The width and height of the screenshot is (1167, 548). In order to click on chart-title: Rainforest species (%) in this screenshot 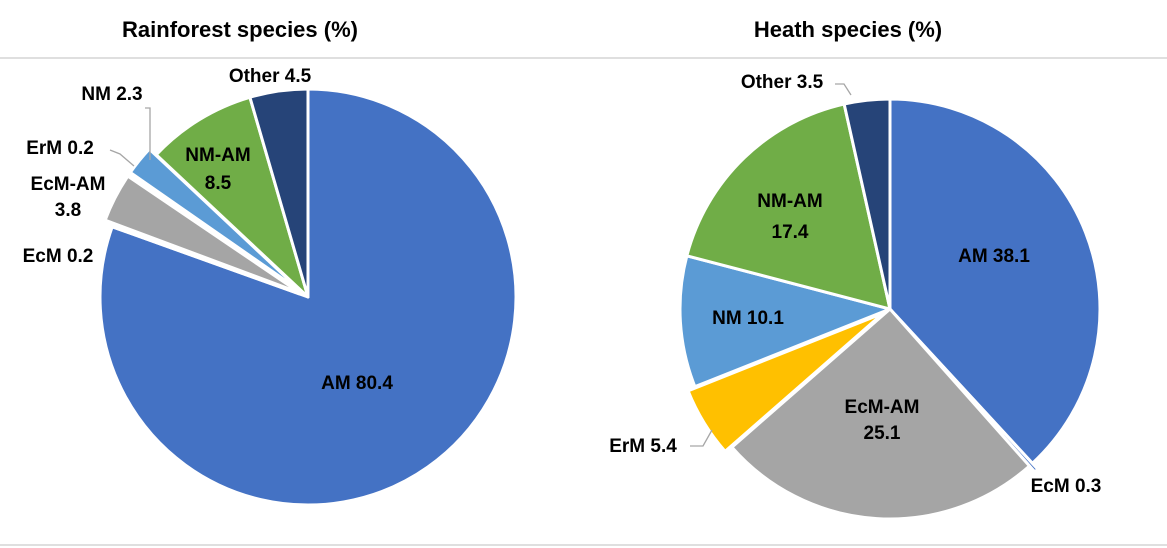, I will do `click(240, 29)`.